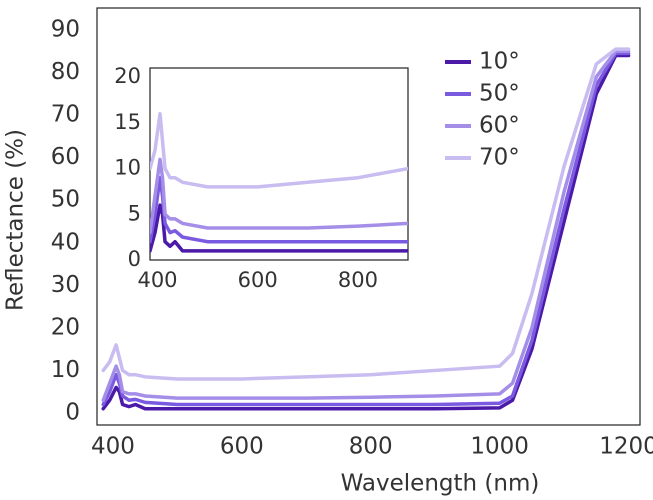 Image resolution: width=653 pixels, height=500 pixels. What do you see at coordinates (134, 213) in the screenshot?
I see `y-tick-label: 5` at bounding box center [134, 213].